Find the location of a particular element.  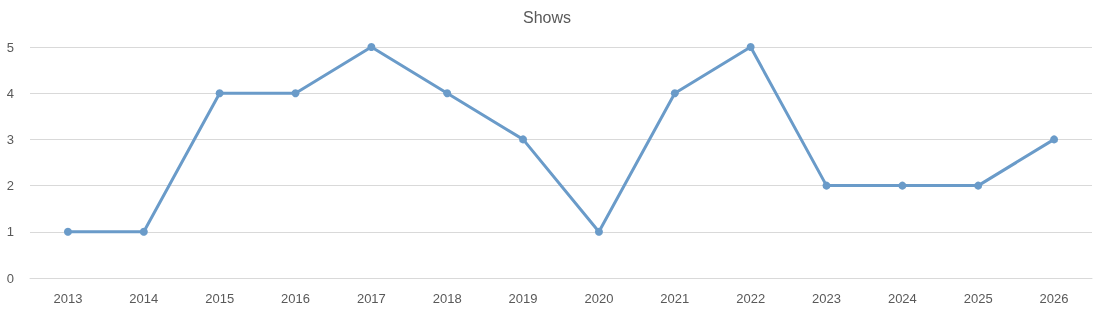

x-tick-label: 2026 is located at coordinates (1054, 298).